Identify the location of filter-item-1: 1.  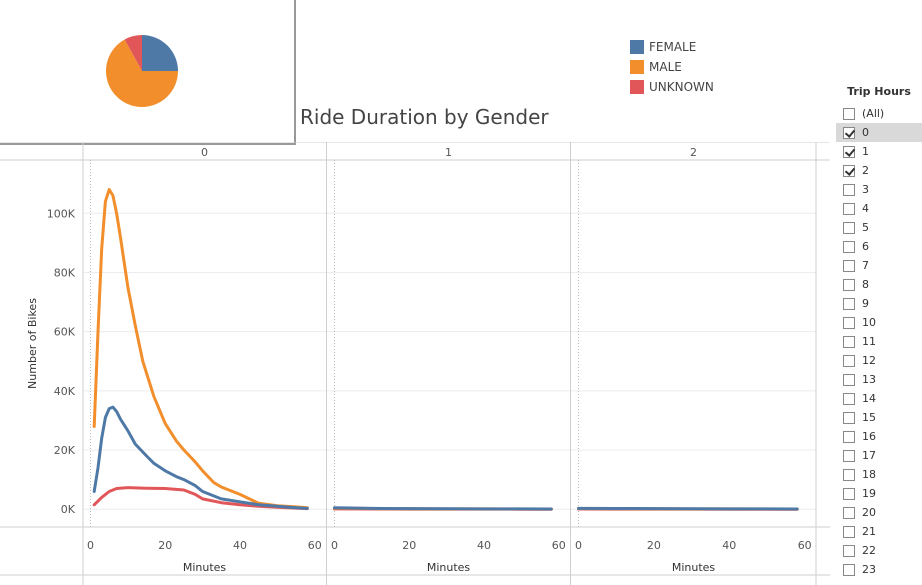
(879, 151).